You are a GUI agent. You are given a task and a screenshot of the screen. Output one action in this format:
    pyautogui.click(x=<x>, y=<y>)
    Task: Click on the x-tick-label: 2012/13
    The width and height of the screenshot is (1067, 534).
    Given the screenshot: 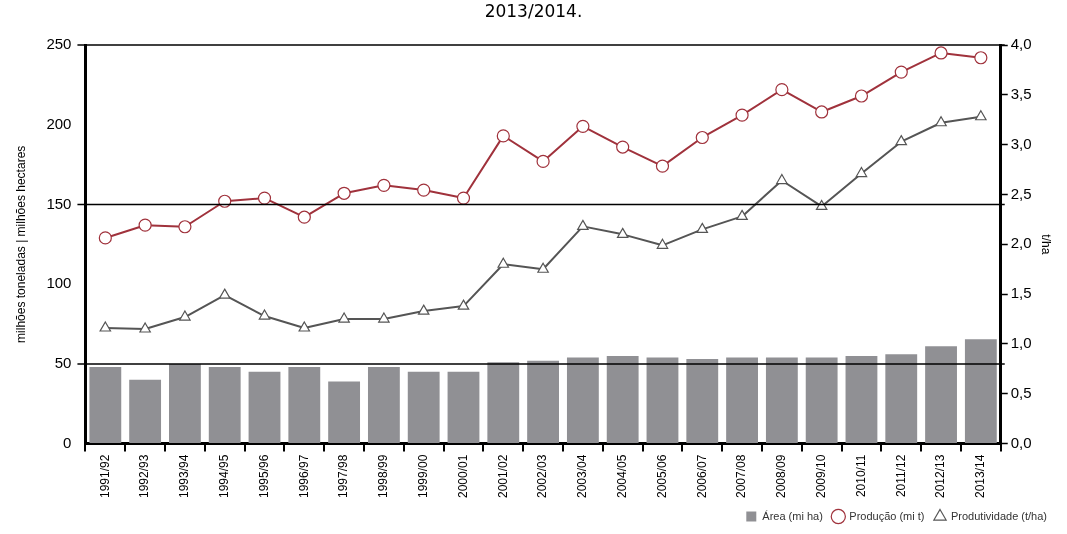 What is the action you would take?
    pyautogui.click(x=940, y=476)
    